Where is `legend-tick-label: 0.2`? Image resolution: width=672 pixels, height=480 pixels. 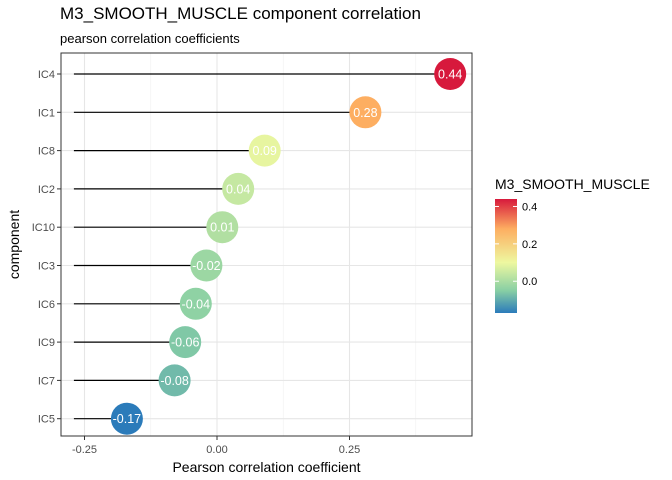
legend-tick-label: 0.2 is located at coordinates (529, 245).